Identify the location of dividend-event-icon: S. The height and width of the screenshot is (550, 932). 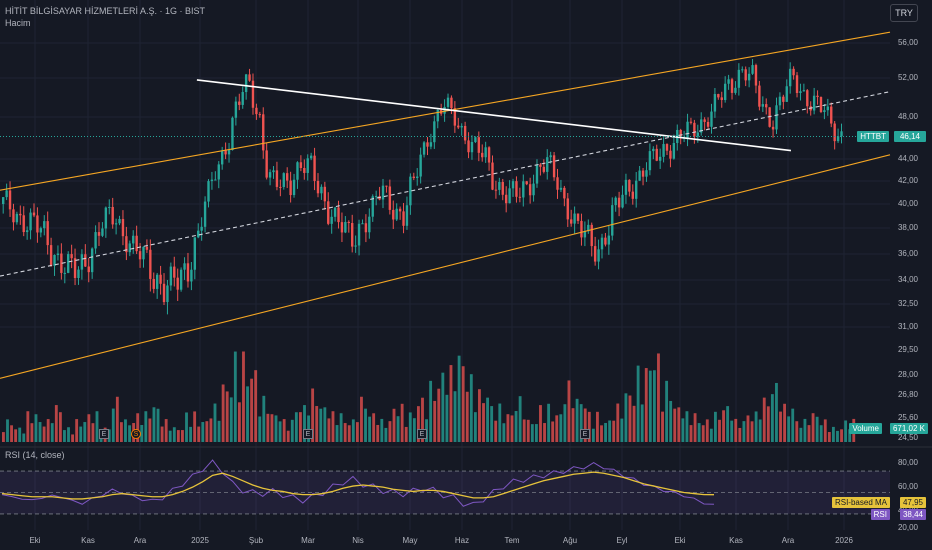
(136, 434).